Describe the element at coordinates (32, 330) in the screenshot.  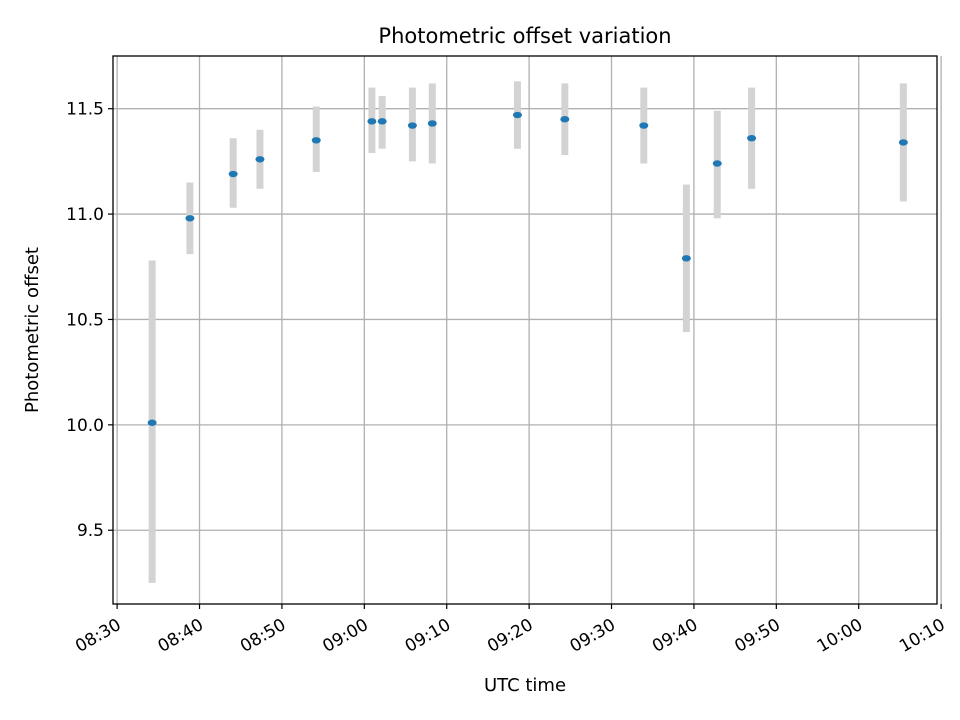
I see `y-axis-label: Photometric offset` at that location.